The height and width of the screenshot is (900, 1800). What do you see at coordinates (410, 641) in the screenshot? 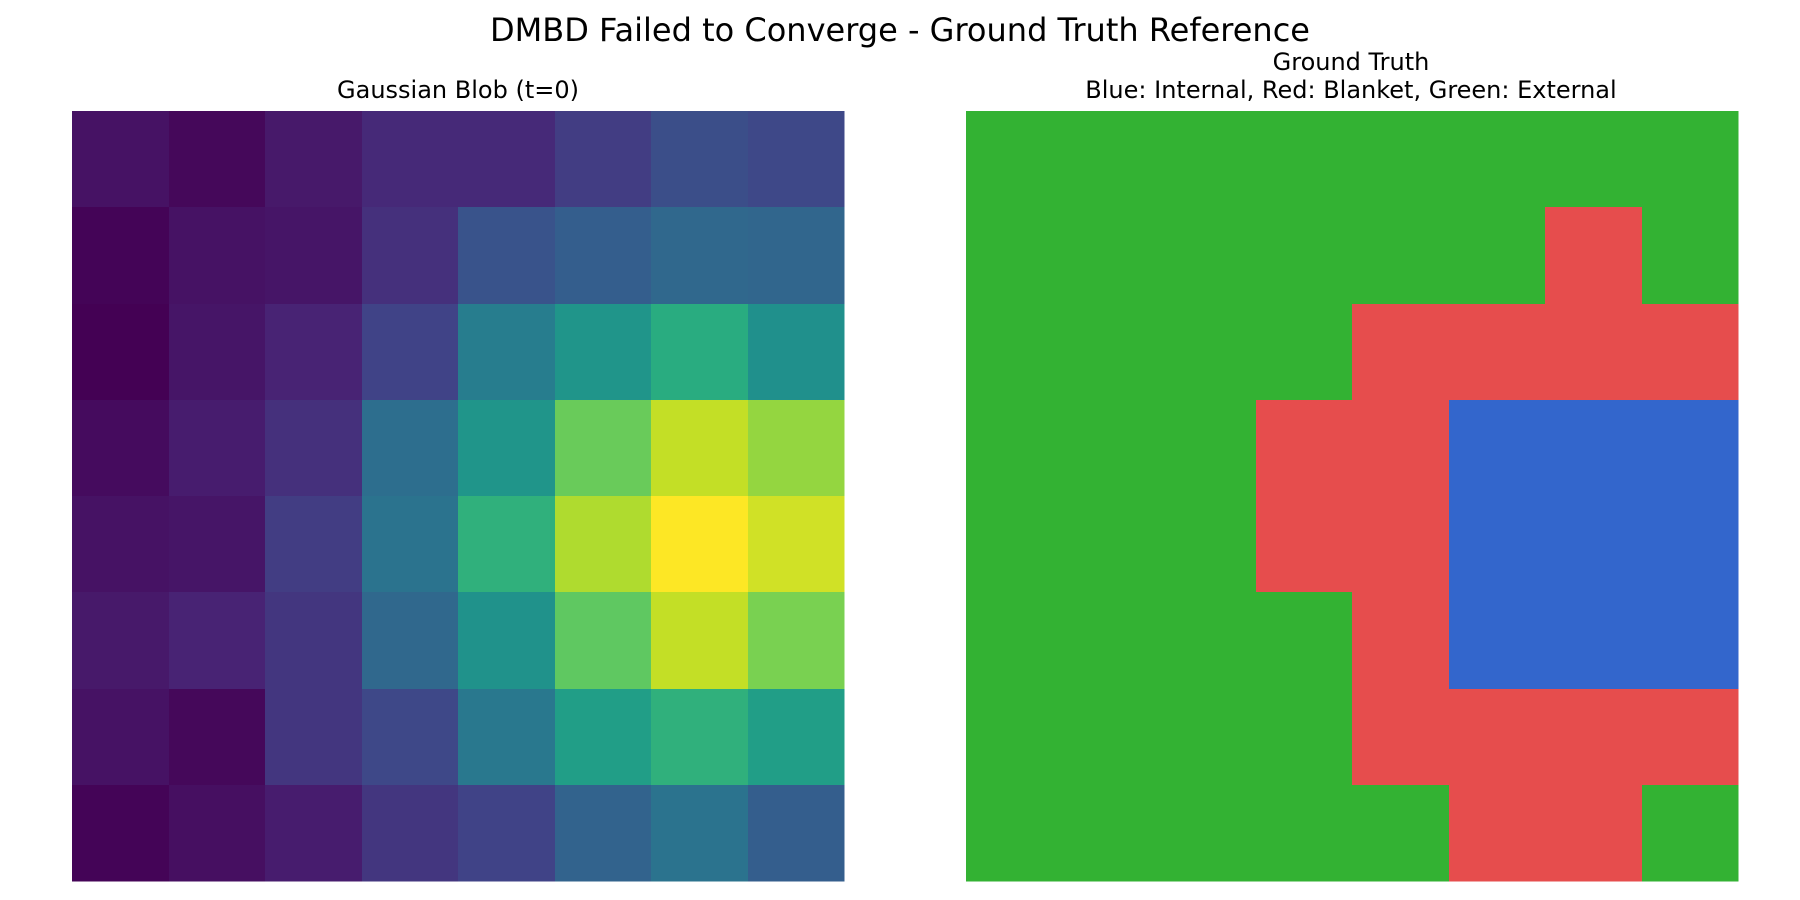
I see `heatmap-cell-0-r5-c3` at bounding box center [410, 641].